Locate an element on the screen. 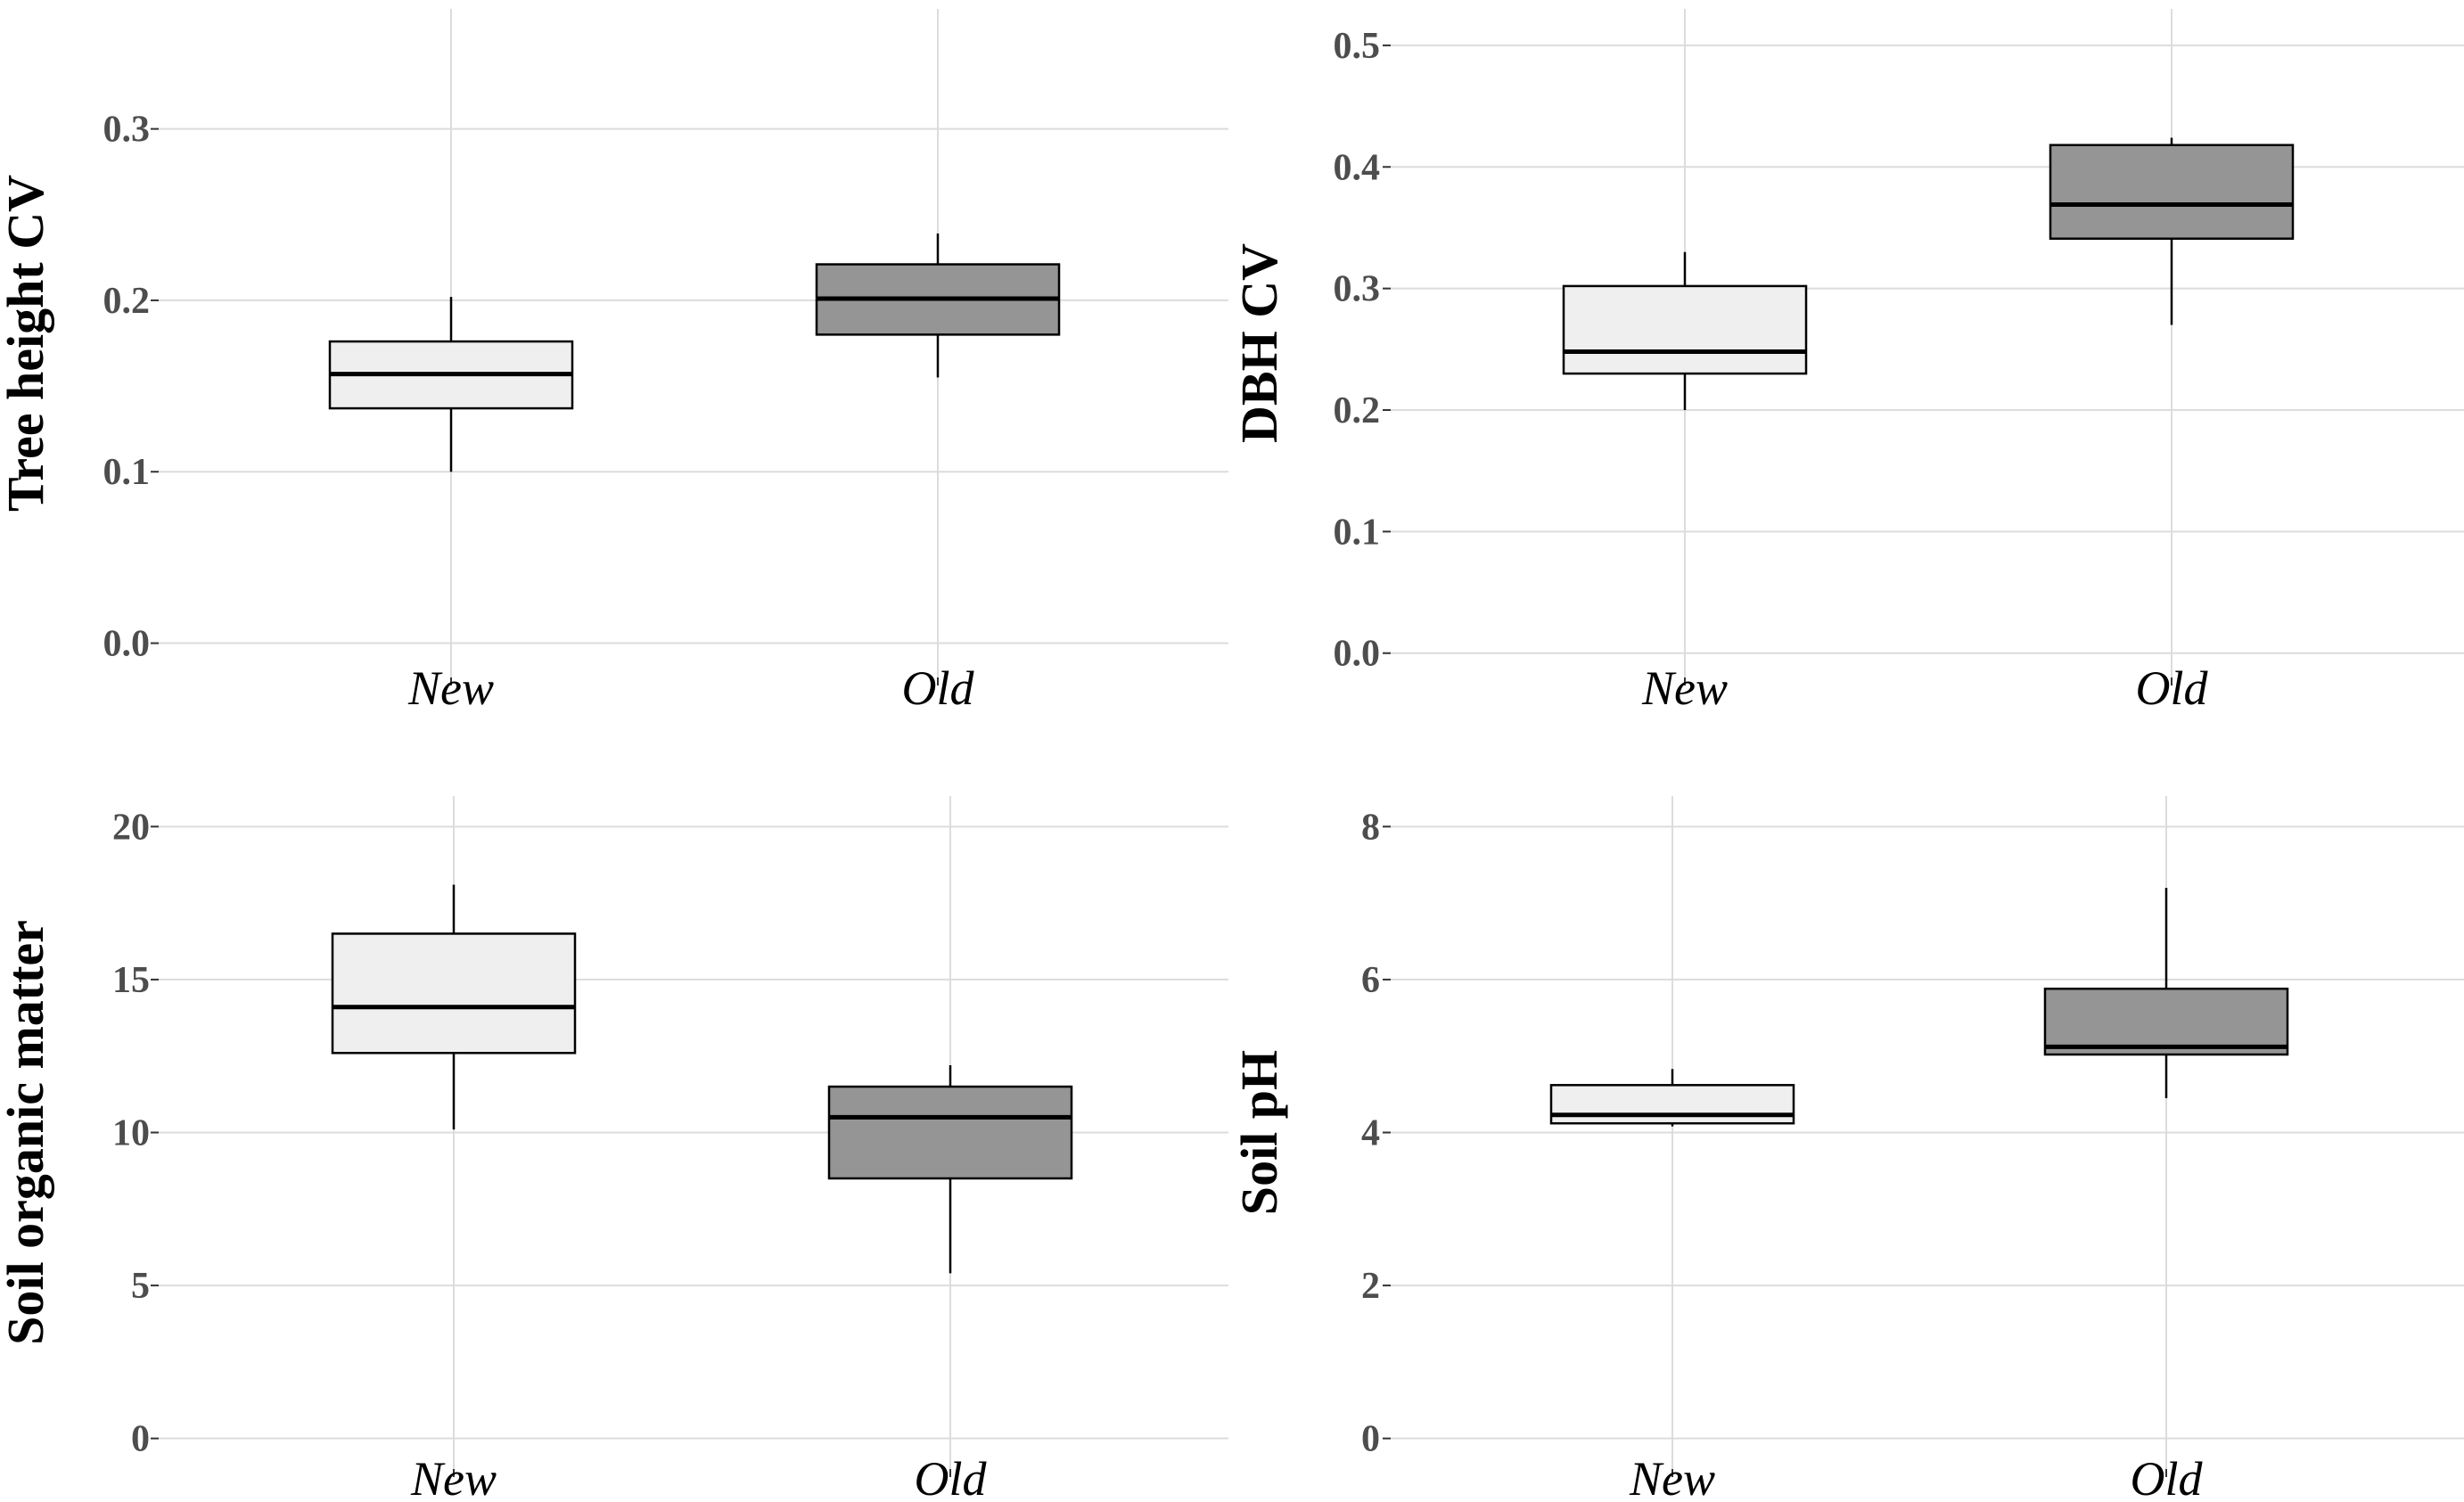  y-axis-label: Soil pH is located at coordinates (1259, 1132).